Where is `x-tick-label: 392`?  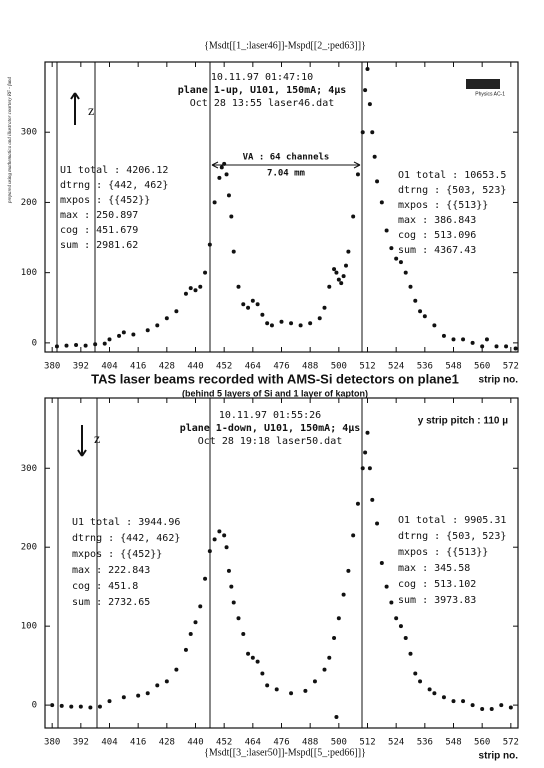 x-tick-label: 392 is located at coordinates (81, 743).